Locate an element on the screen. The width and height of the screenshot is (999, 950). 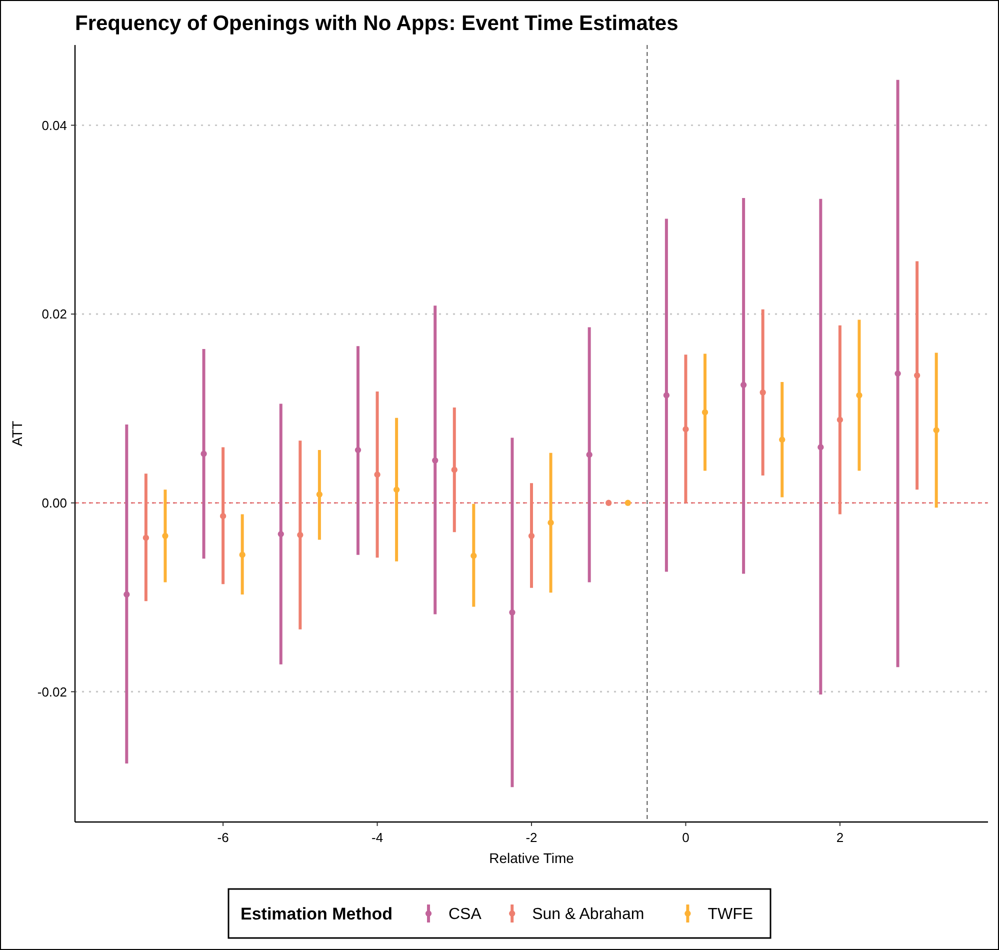
x-tick-label: -2 is located at coordinates (532, 837).